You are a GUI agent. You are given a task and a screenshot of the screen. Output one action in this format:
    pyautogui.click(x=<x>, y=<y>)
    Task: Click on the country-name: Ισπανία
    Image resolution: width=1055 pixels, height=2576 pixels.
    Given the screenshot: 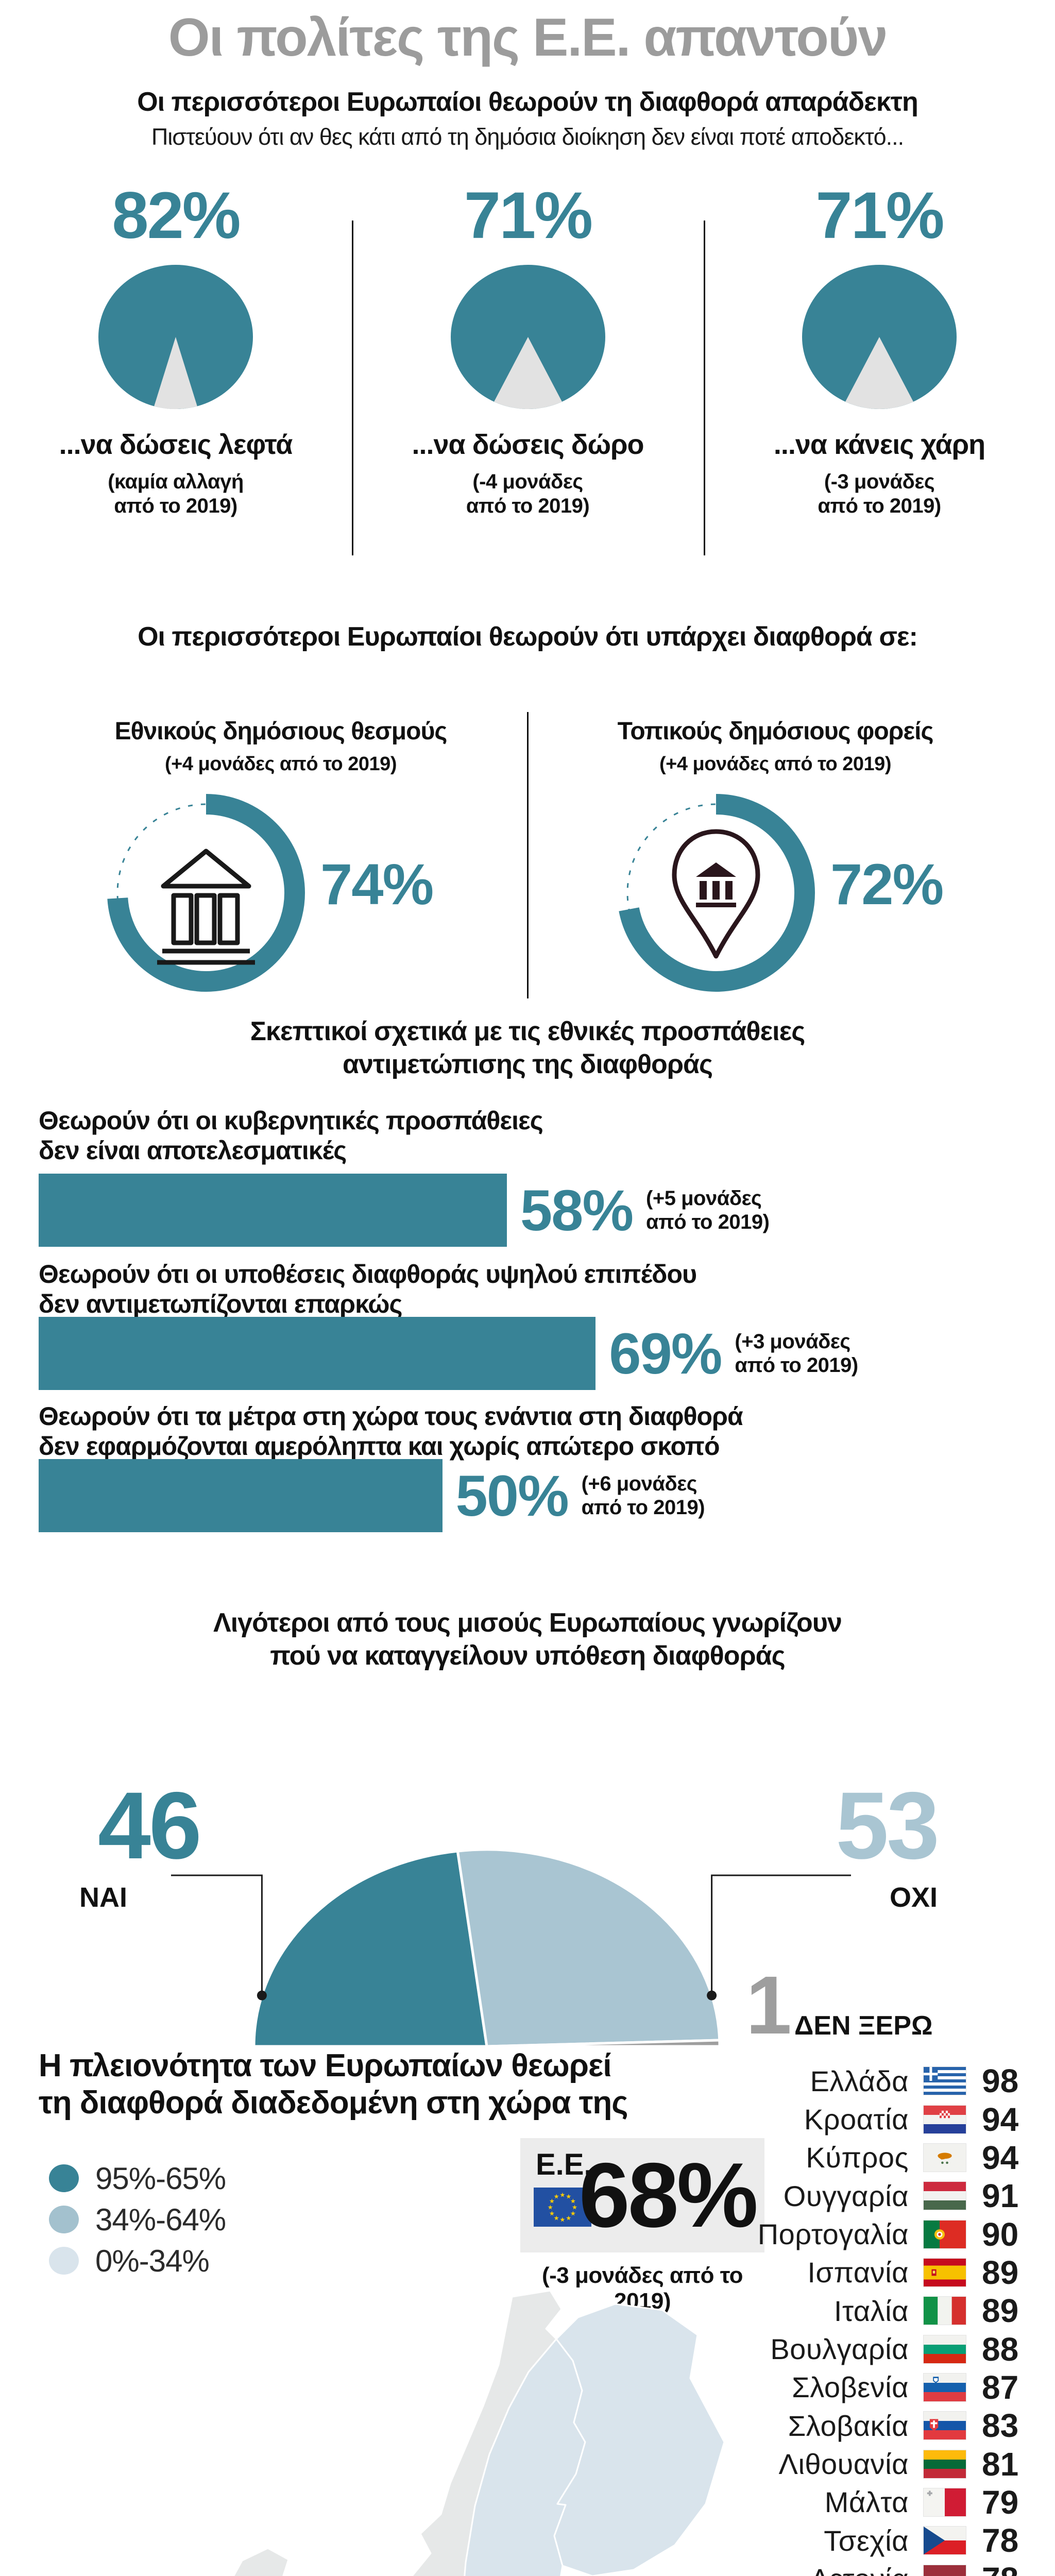 What is the action you would take?
    pyautogui.click(x=858, y=2272)
    